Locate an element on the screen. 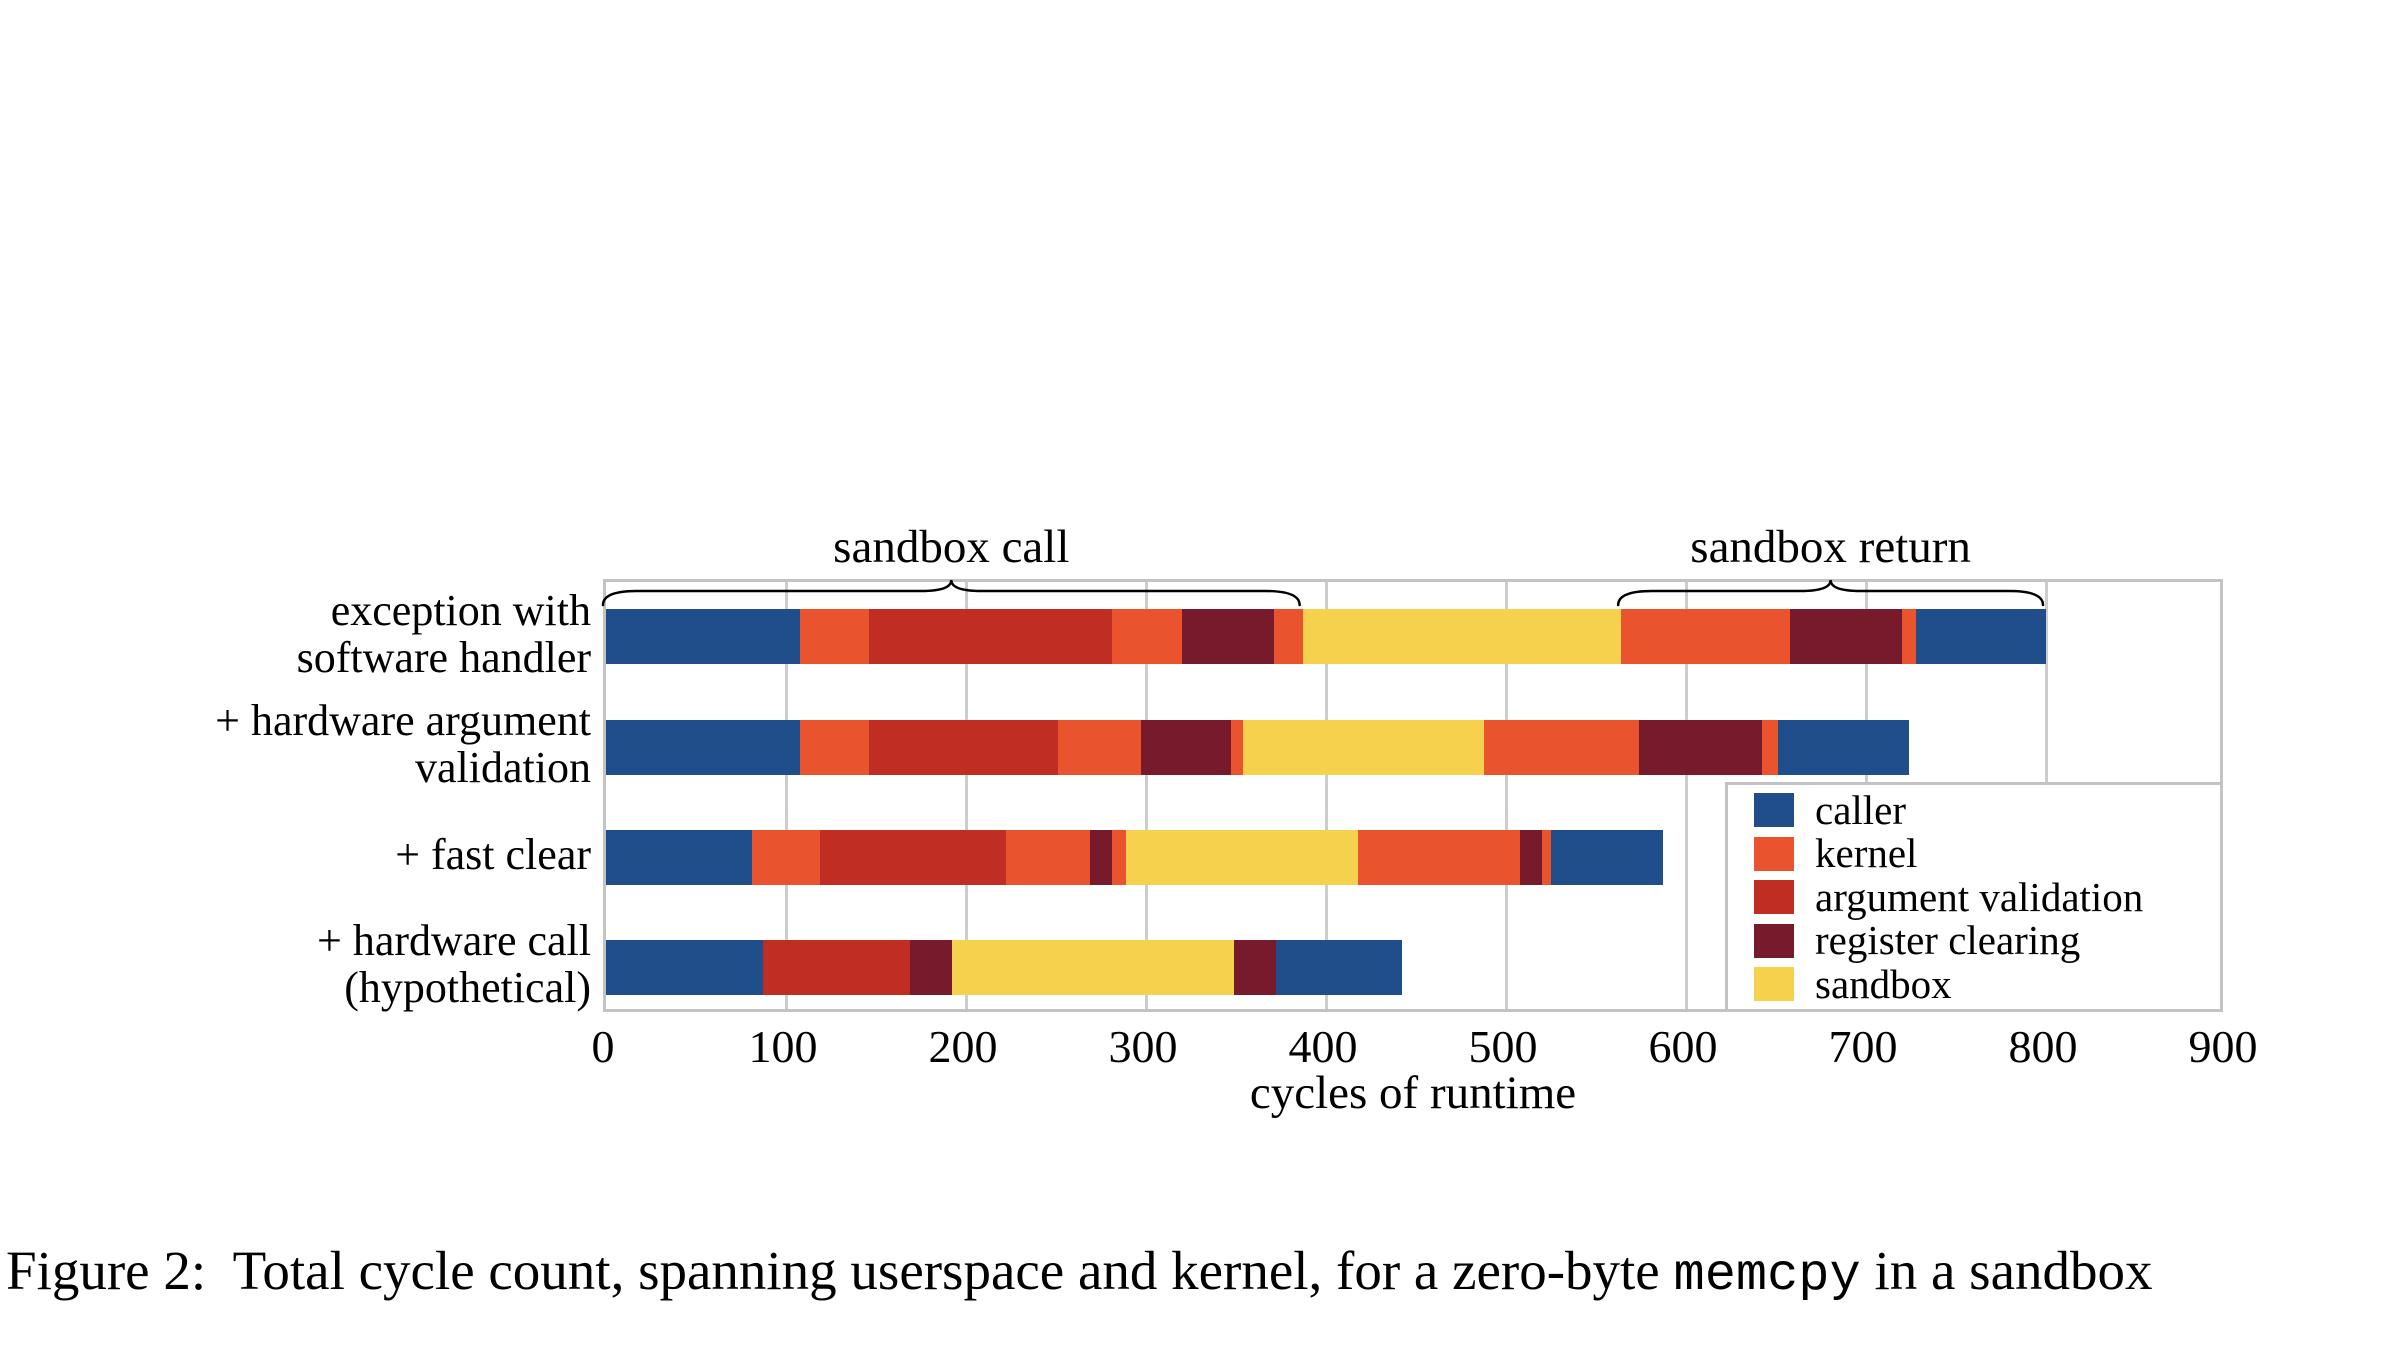 Image resolution: width=2388 pixels, height=1368 pixels. x-tick-label: 700 is located at coordinates (1863, 1046).